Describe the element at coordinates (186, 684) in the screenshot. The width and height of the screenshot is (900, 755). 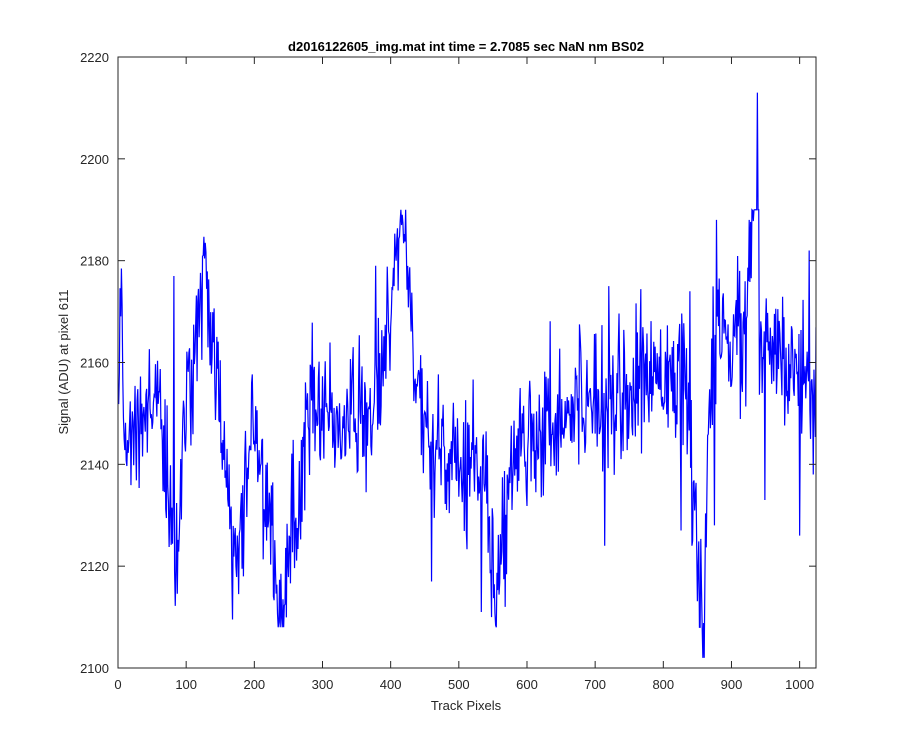
I see `x-tick-label: 100` at that location.